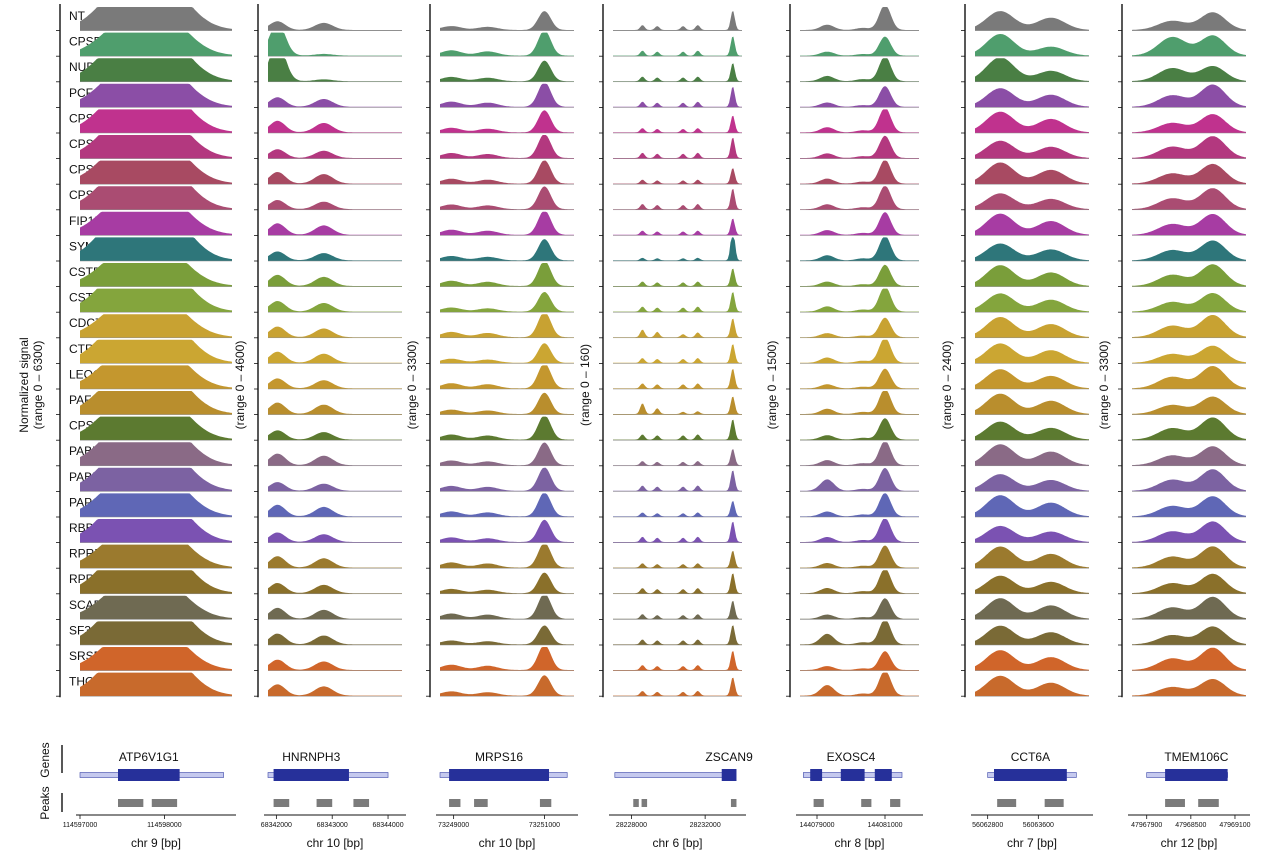 The height and width of the screenshot is (865, 1270). What do you see at coordinates (332, 825) in the screenshot?
I see `x-tick-label: 68343000` at bounding box center [332, 825].